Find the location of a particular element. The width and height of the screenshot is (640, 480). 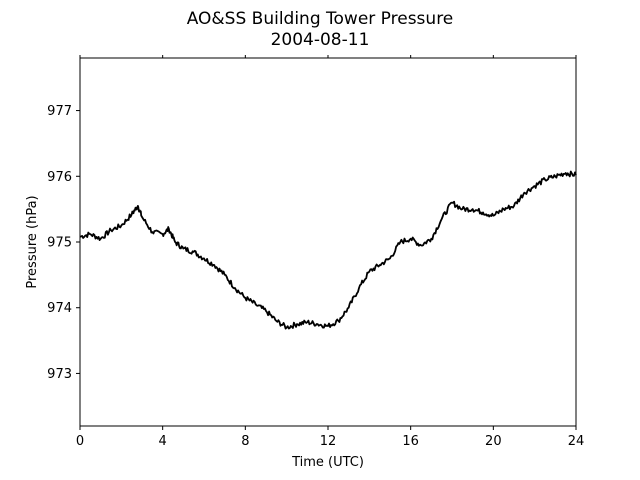

chart-subtitle: 2004-08-11 is located at coordinates (320, 40).